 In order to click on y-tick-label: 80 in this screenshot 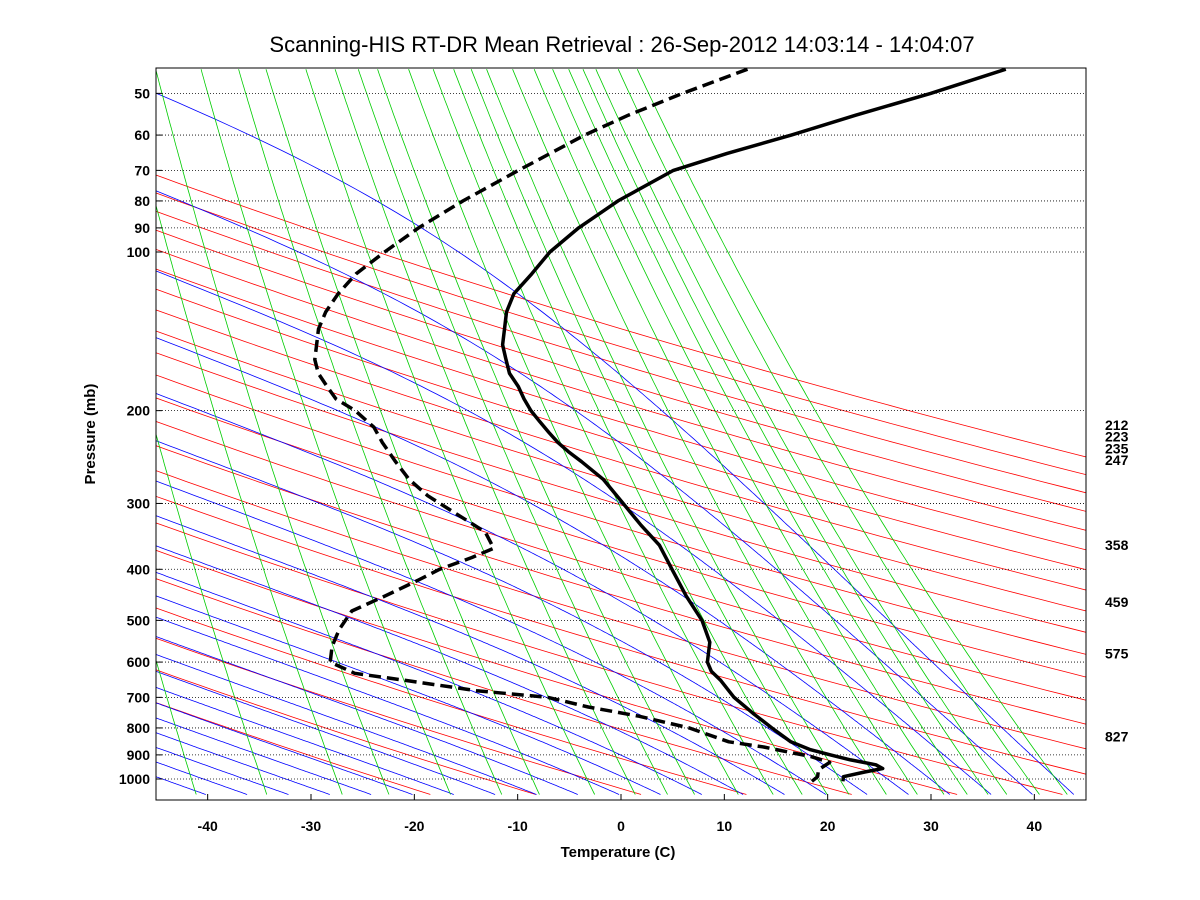, I will do `click(142, 201)`.